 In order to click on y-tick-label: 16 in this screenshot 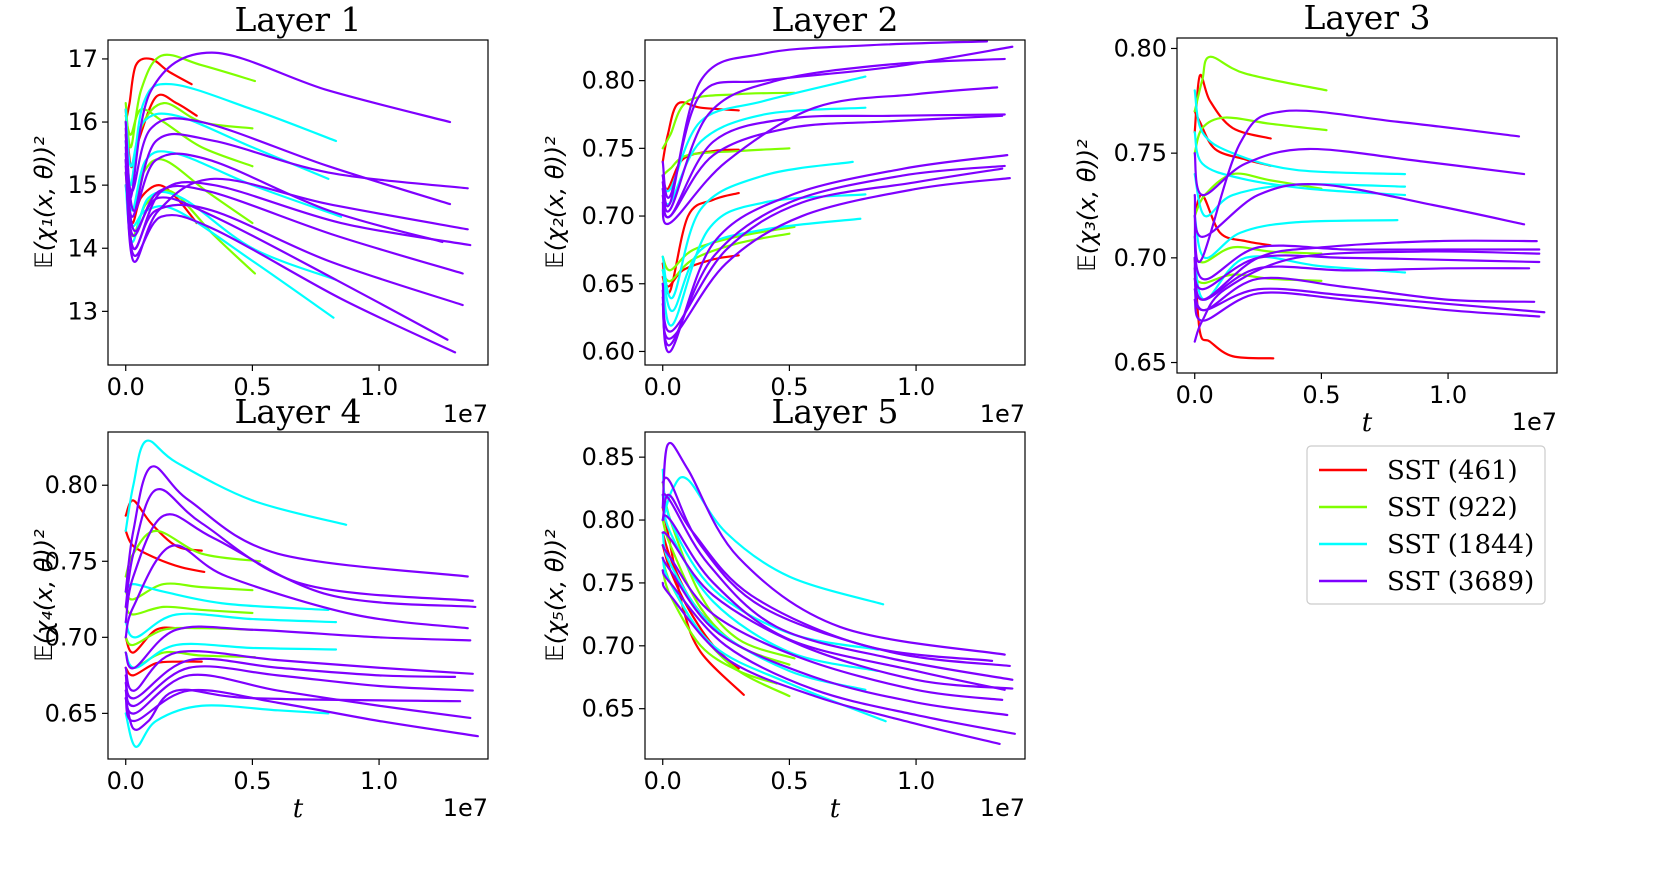, I will do `click(82, 122)`.